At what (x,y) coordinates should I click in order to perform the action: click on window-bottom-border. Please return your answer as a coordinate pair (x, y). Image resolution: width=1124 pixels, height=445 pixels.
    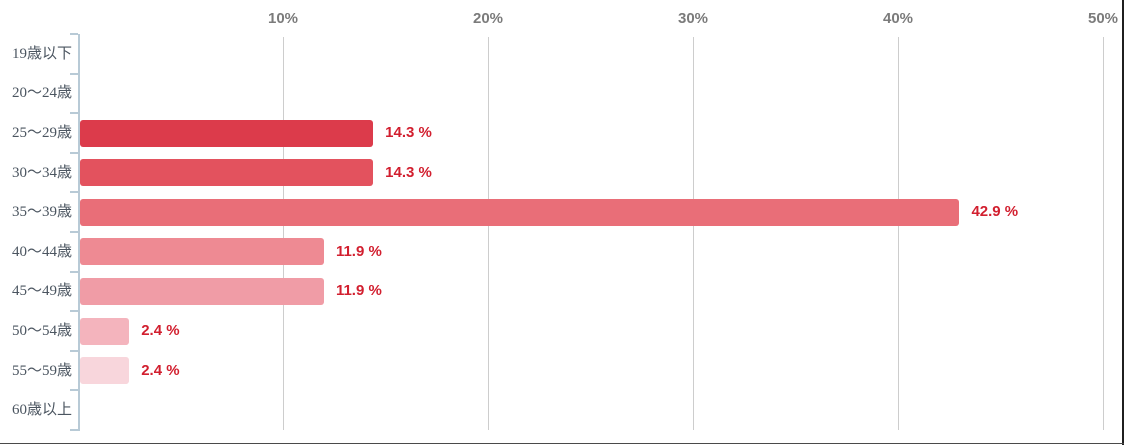
    Looking at the image, I should click on (562, 443).